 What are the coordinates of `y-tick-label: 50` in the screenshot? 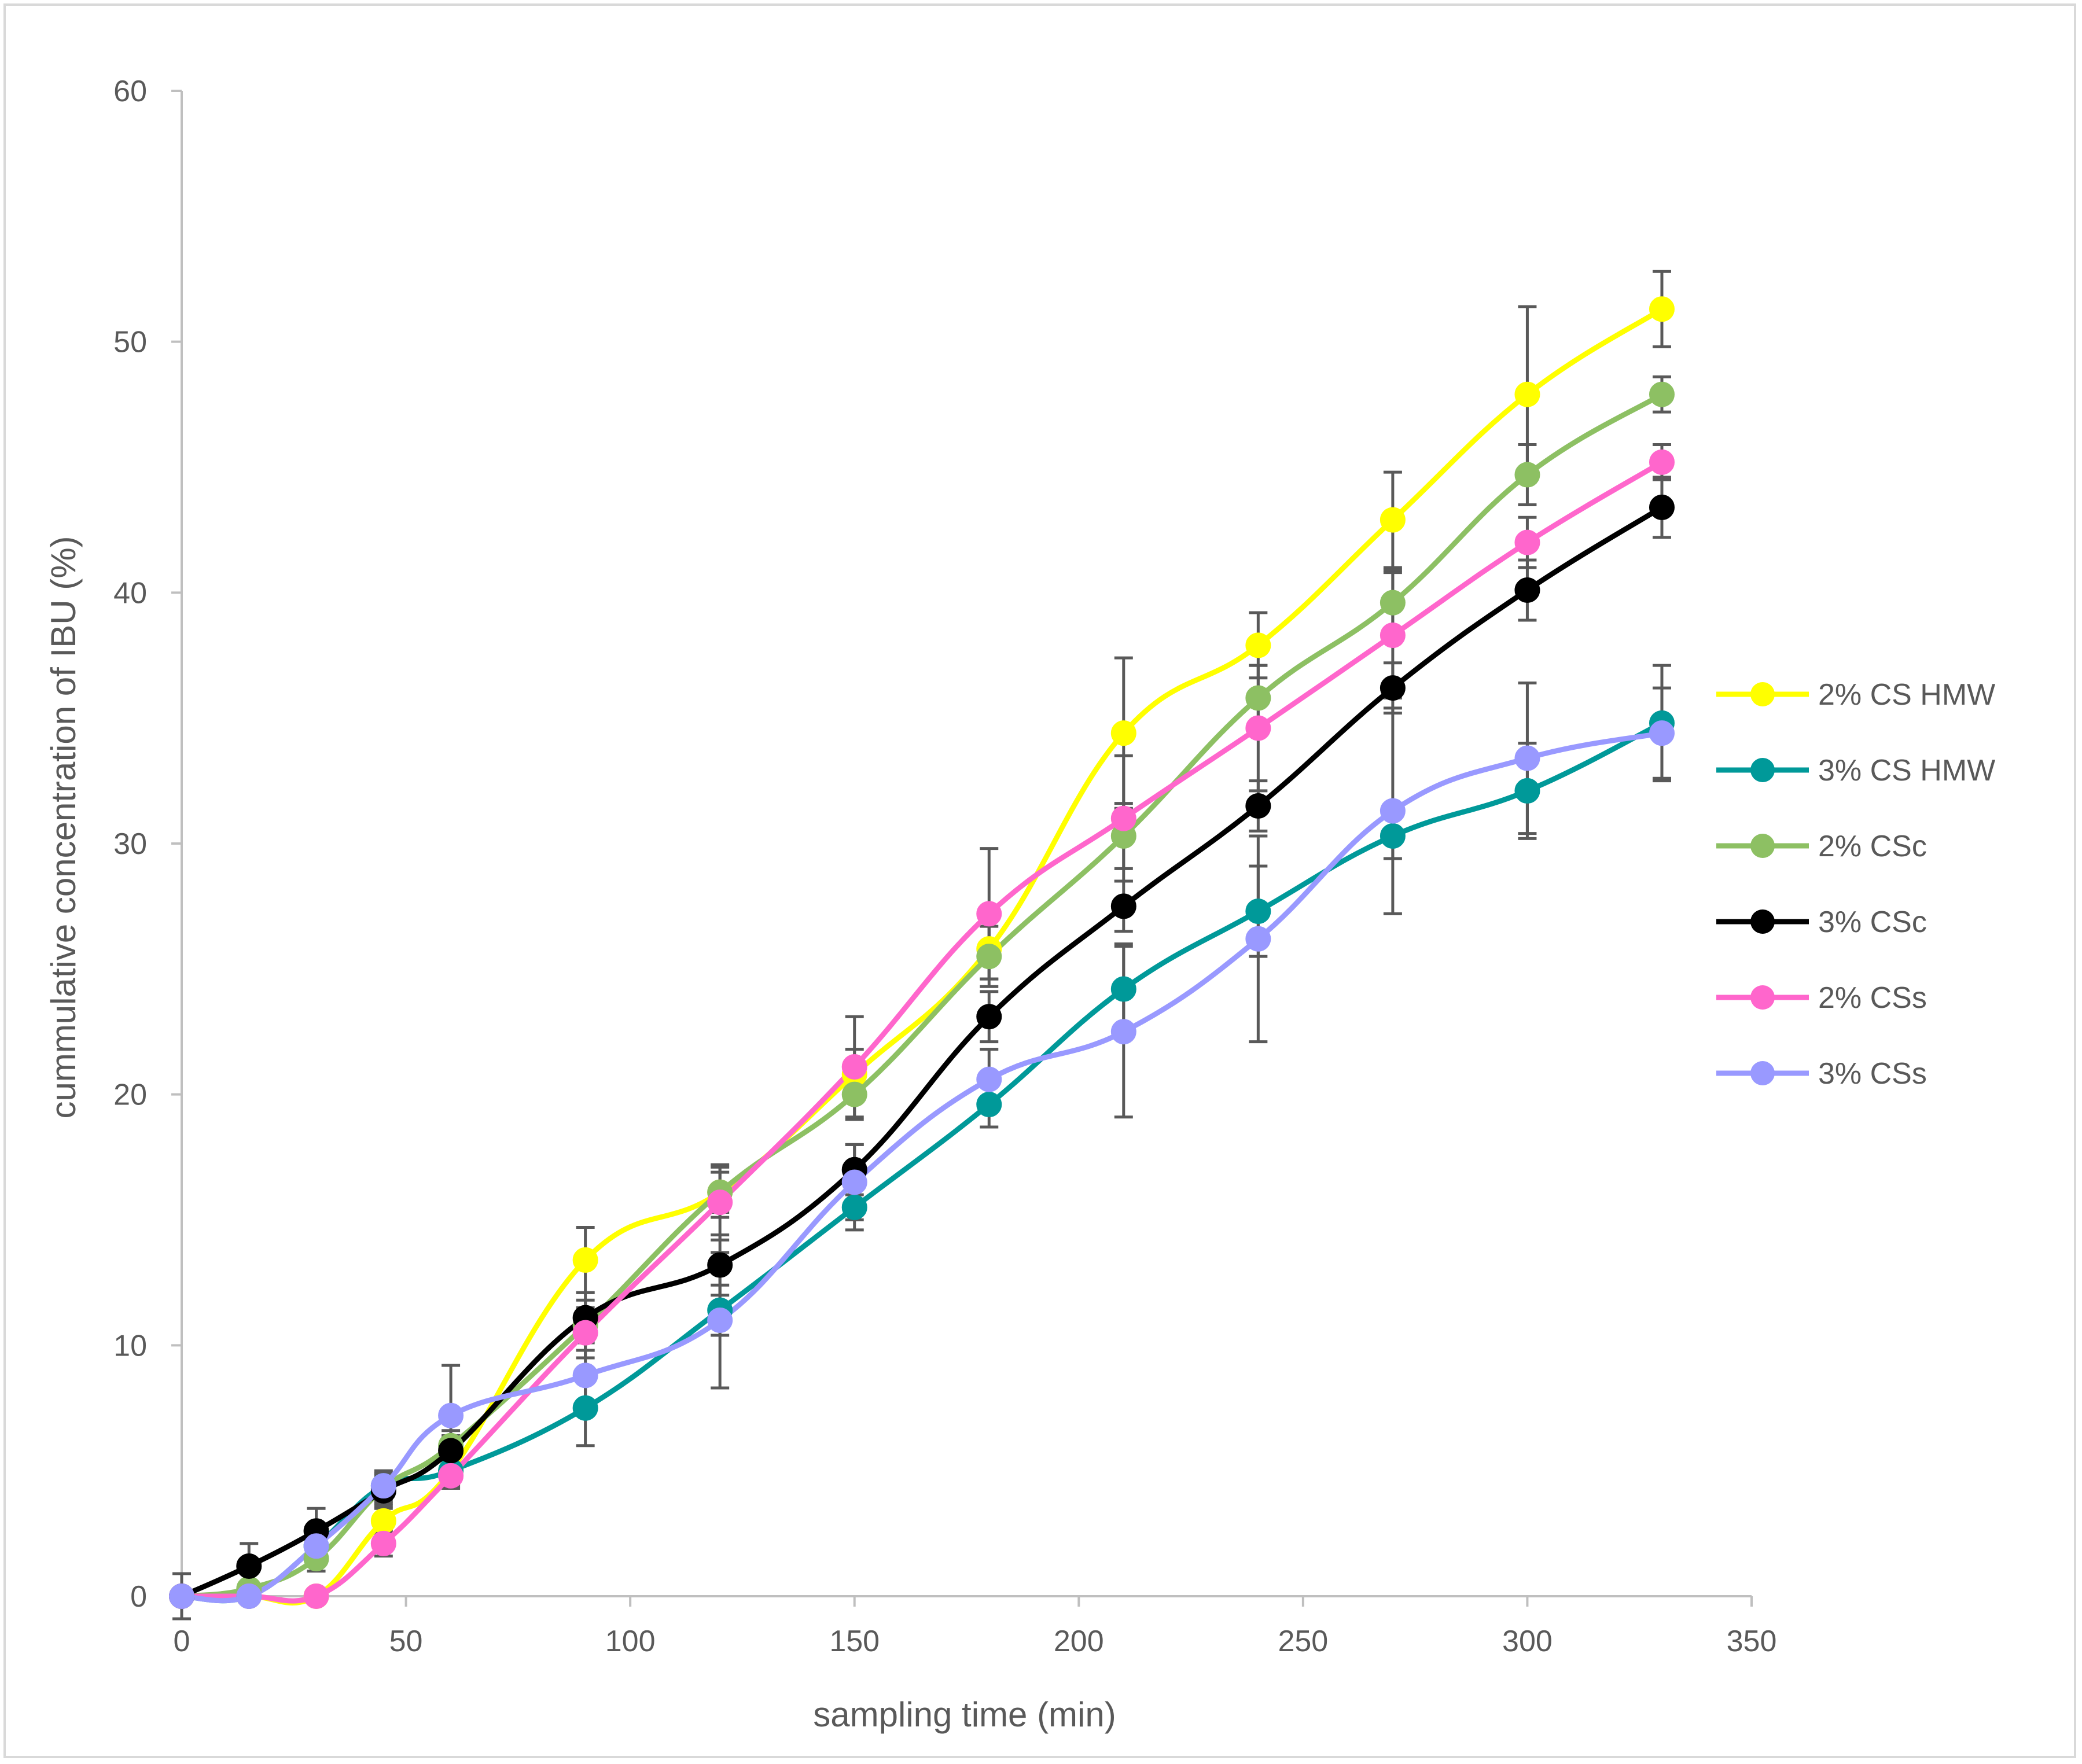 It's located at (130, 343).